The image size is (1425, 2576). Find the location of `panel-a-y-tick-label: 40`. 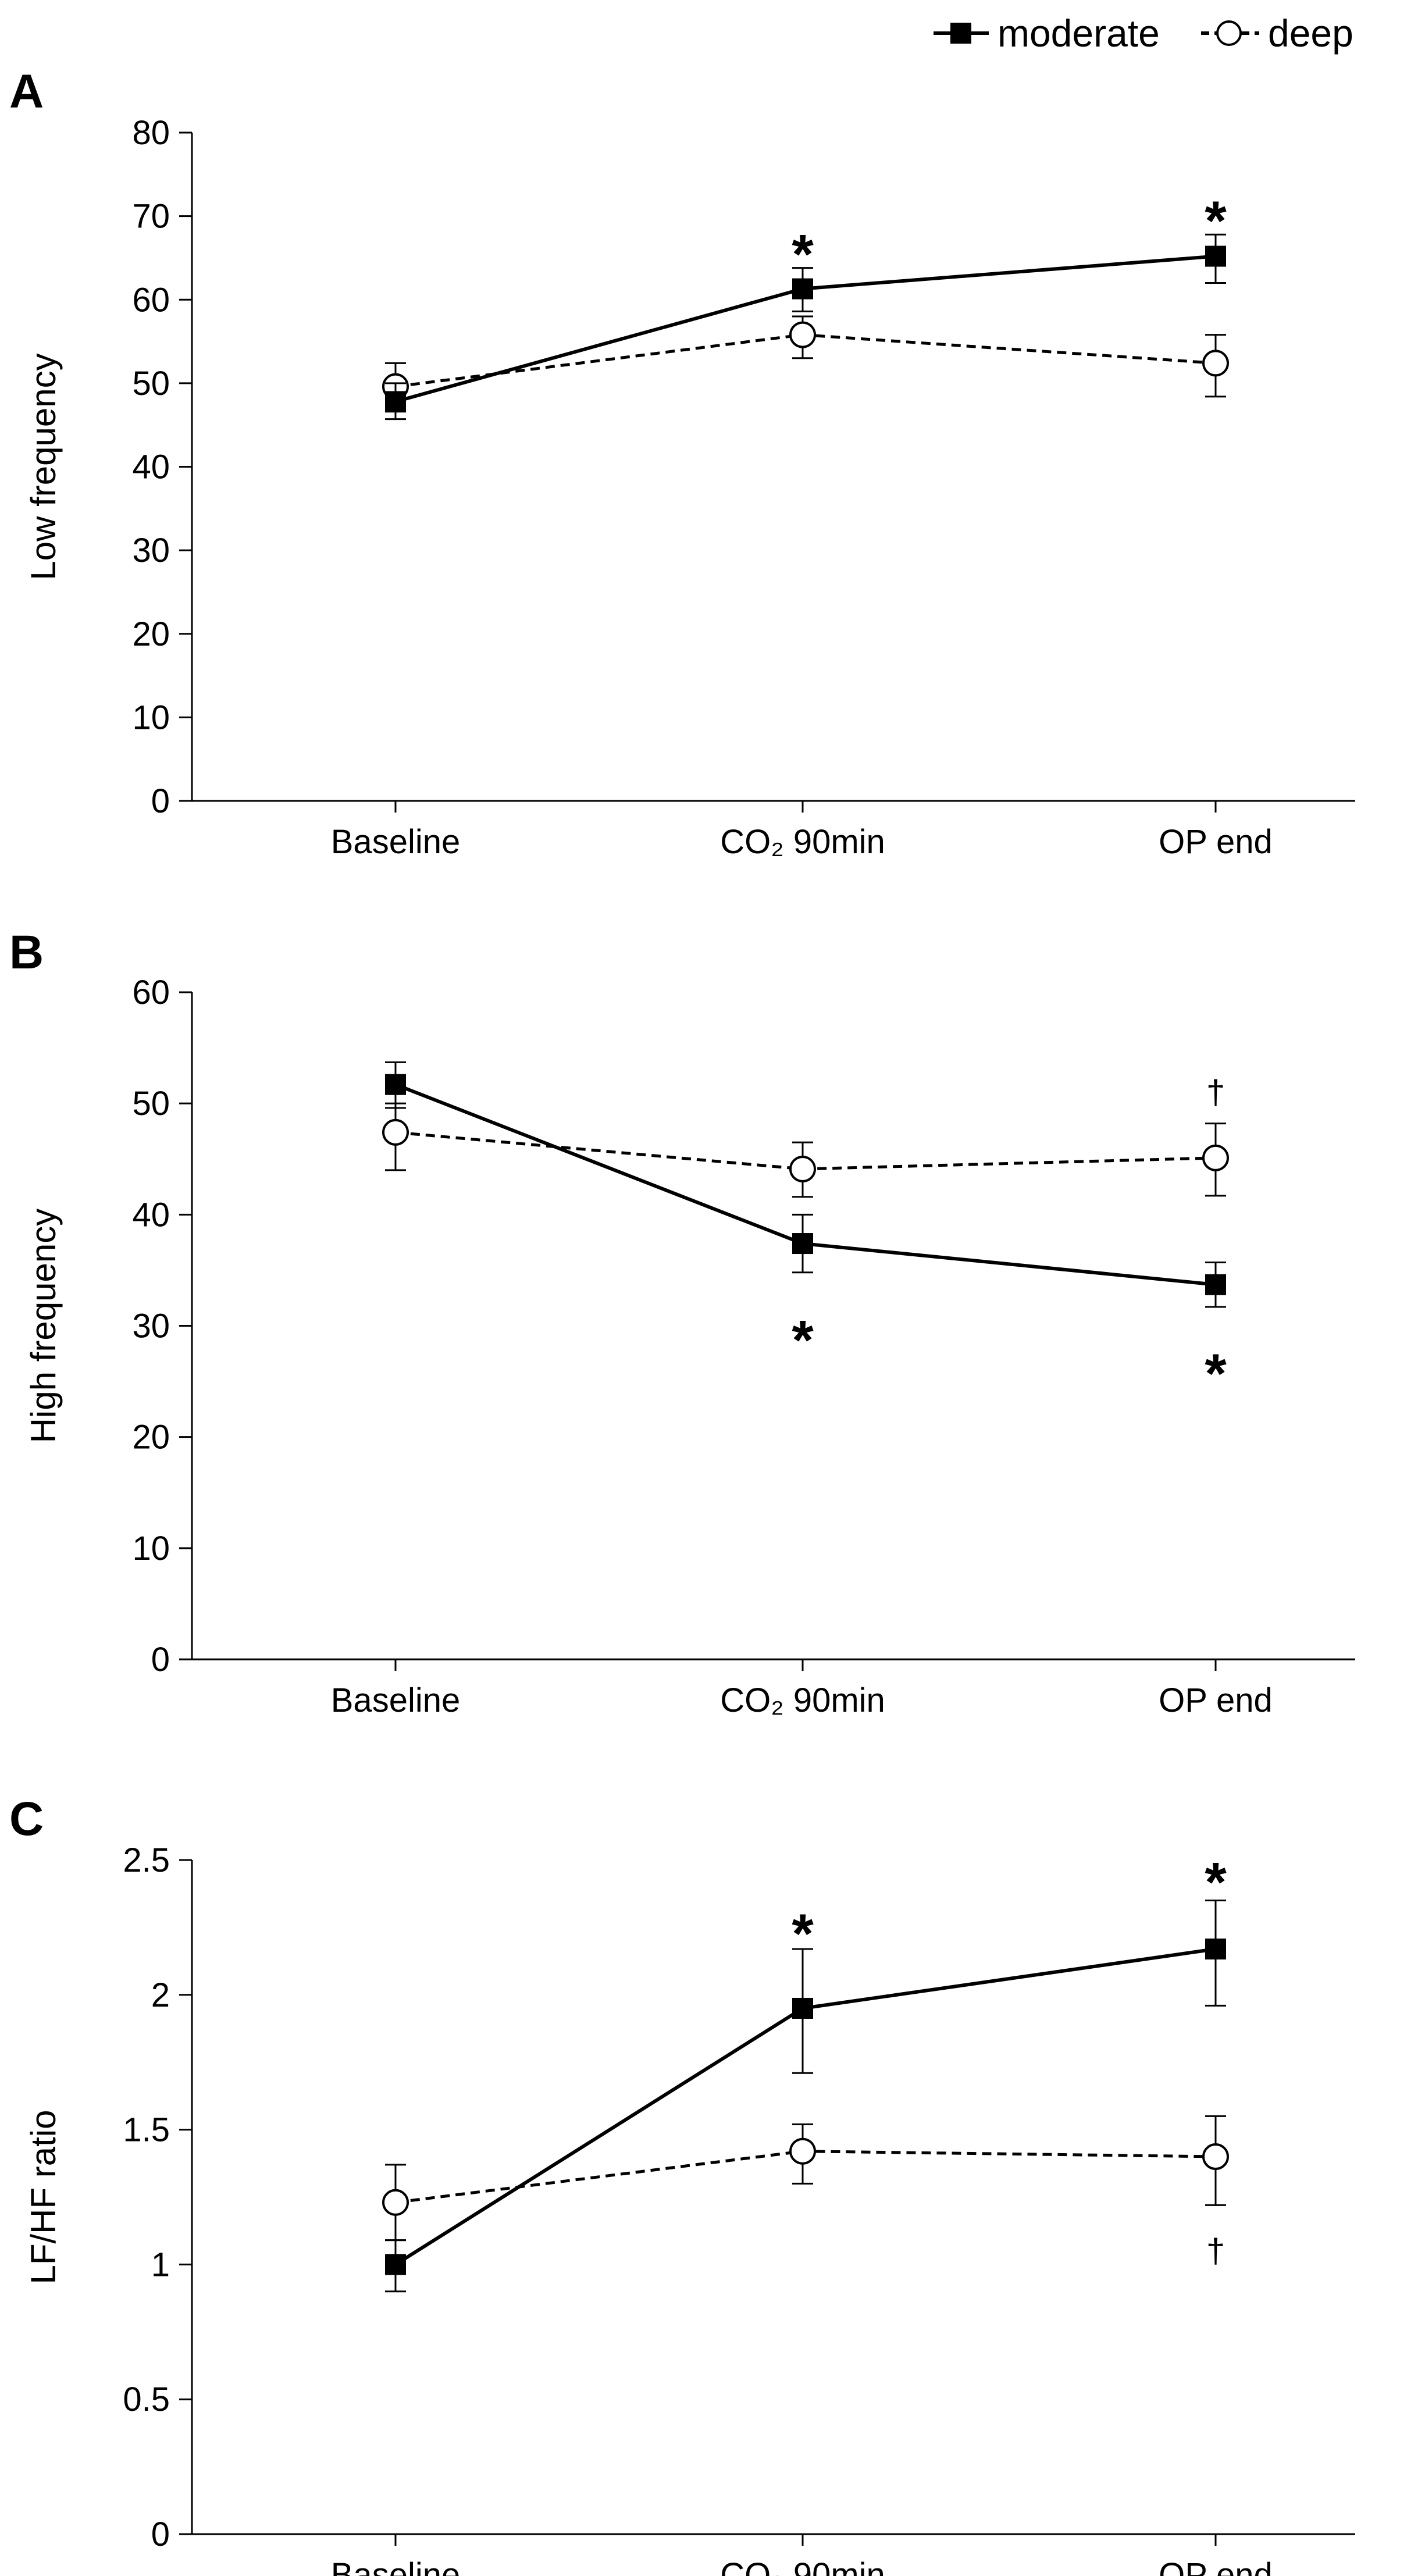

panel-a-y-tick-label: 40 is located at coordinates (151, 467).